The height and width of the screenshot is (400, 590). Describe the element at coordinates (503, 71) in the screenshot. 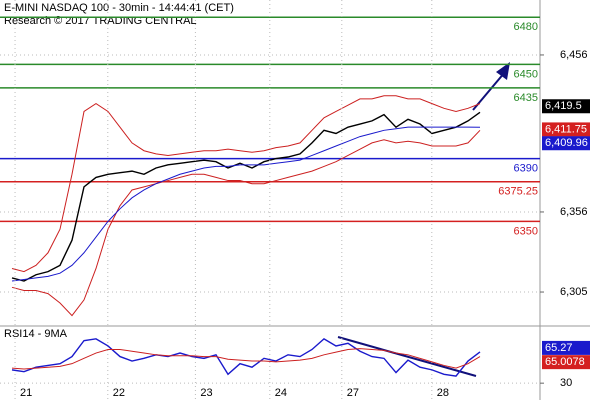

I see `arrow-head` at that location.